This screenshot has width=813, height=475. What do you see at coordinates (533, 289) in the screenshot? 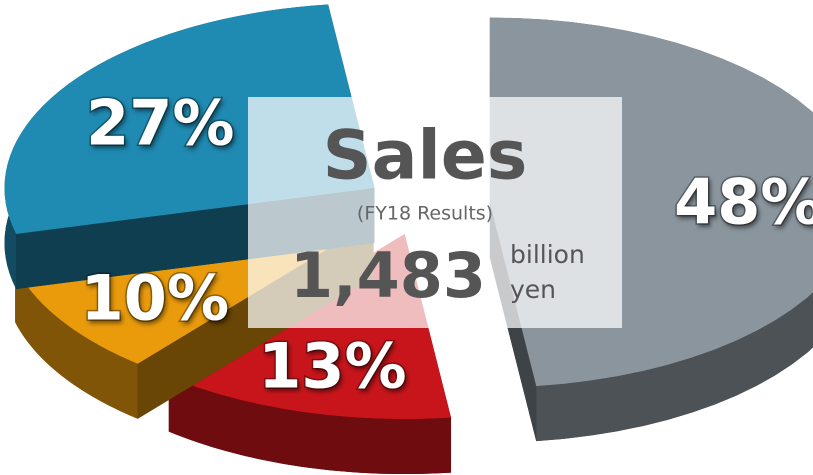
I see `unit-label: yen` at bounding box center [533, 289].